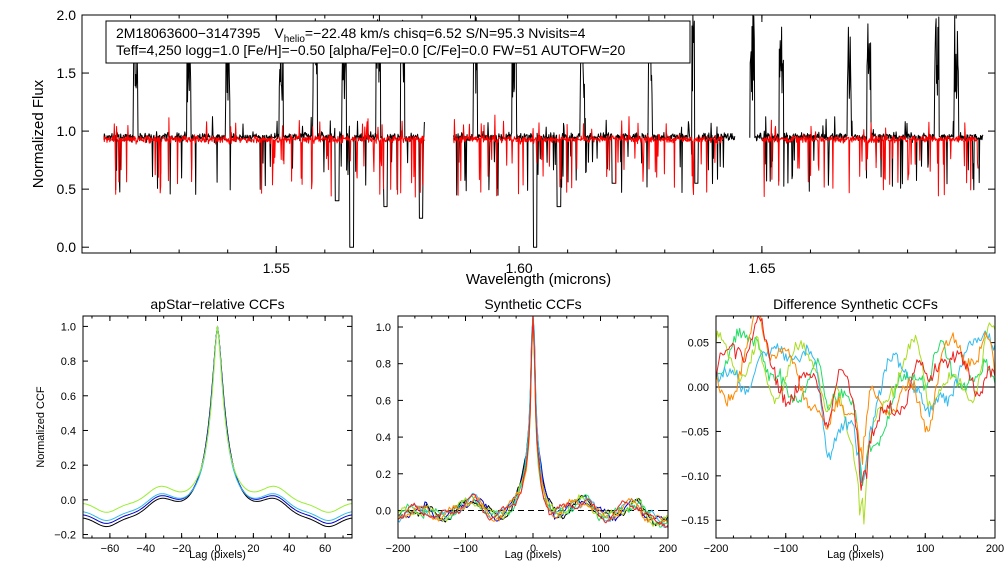  Describe the element at coordinates (38, 133) in the screenshot. I see `y-axis-label: Normalized Flux` at that location.